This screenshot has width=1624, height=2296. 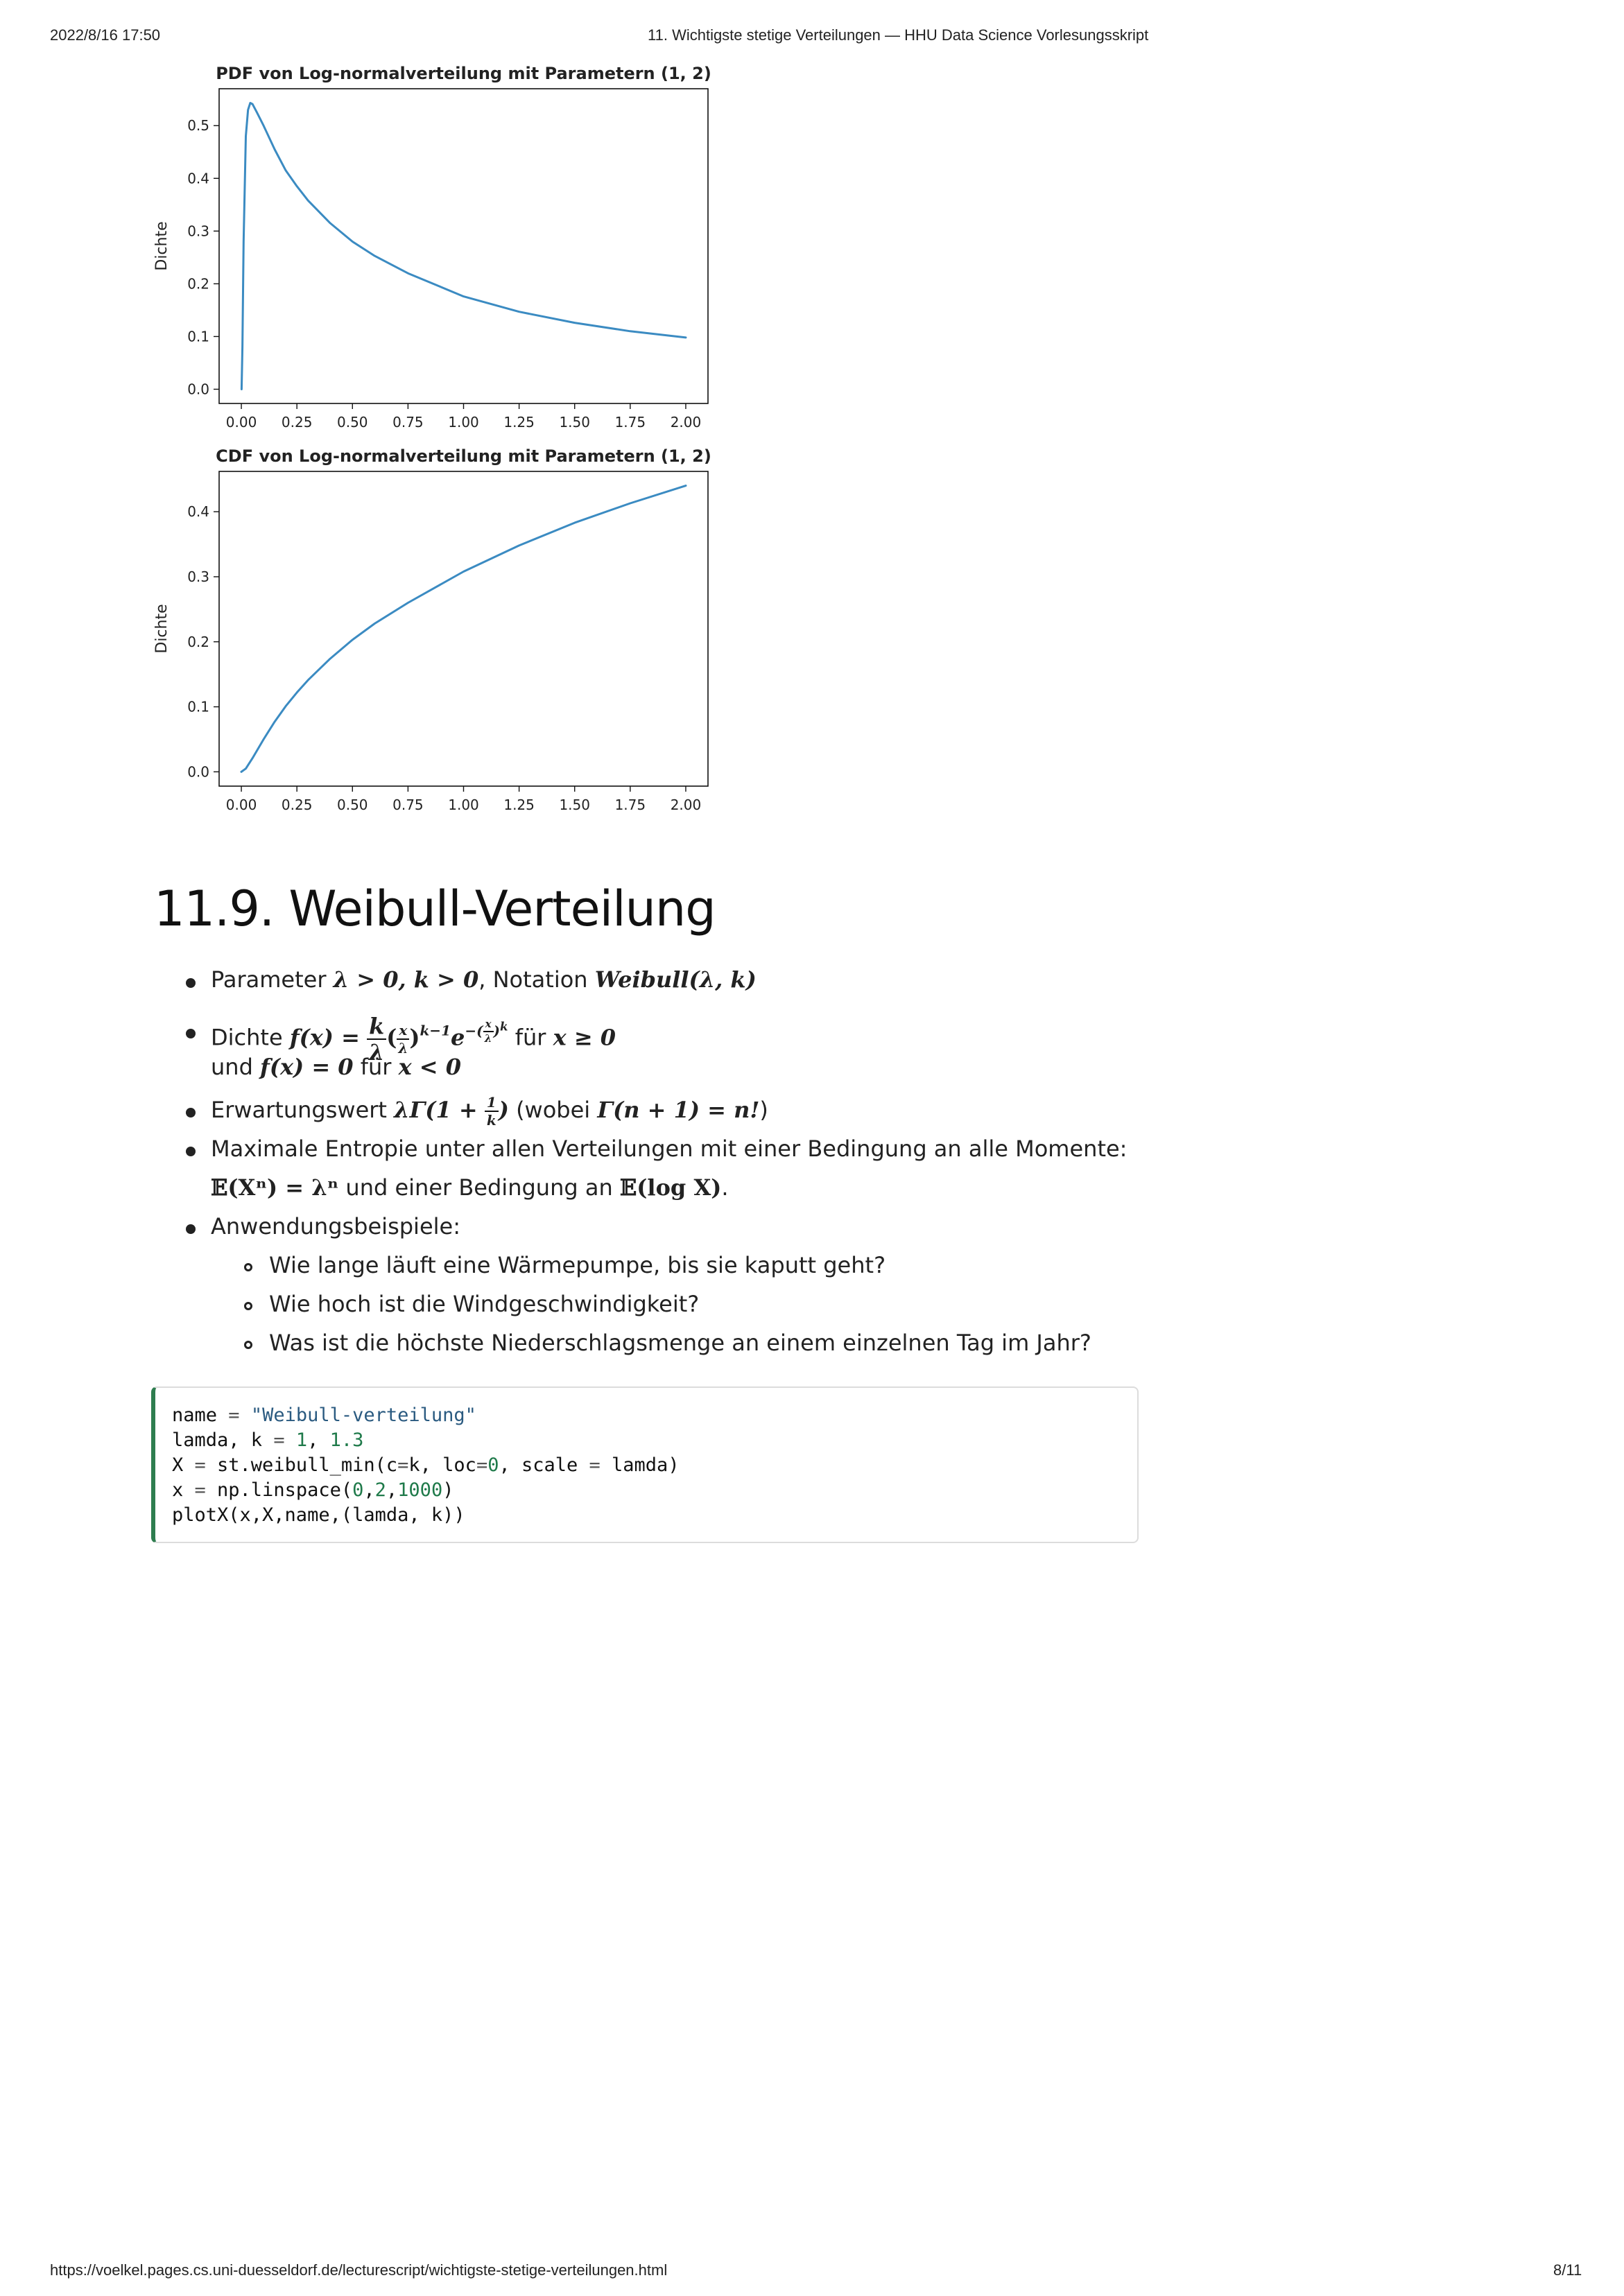 What do you see at coordinates (676, 979) in the screenshot?
I see `notation-math: Weibull(λ, k)` at bounding box center [676, 979].